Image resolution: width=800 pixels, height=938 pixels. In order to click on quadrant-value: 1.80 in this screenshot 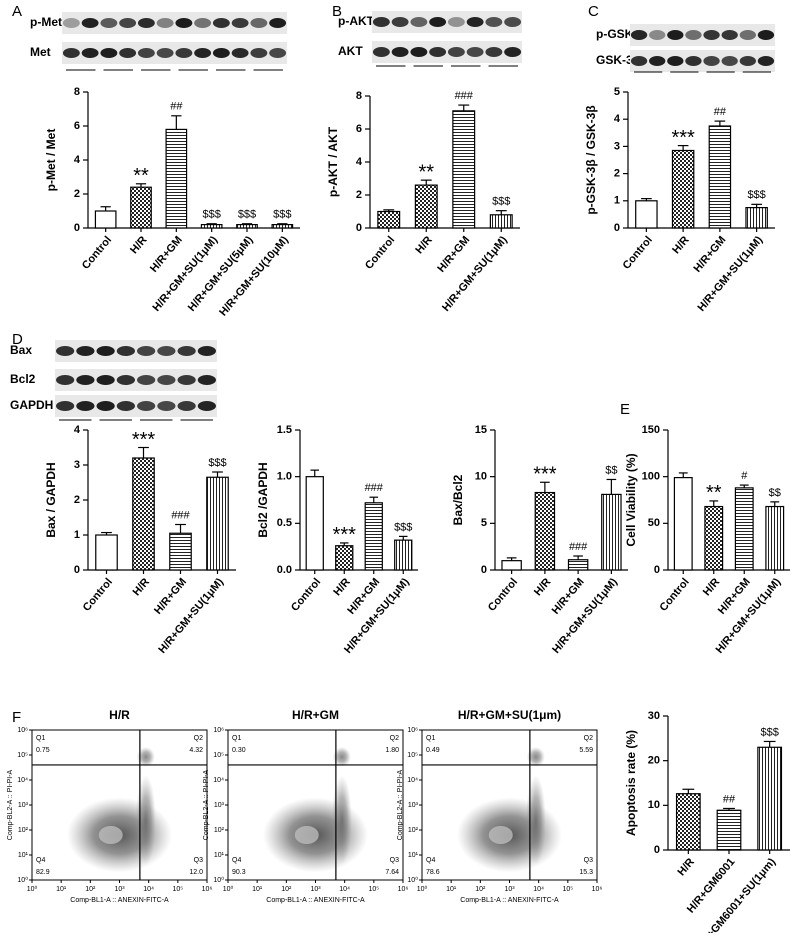, I will do `click(392, 750)`.